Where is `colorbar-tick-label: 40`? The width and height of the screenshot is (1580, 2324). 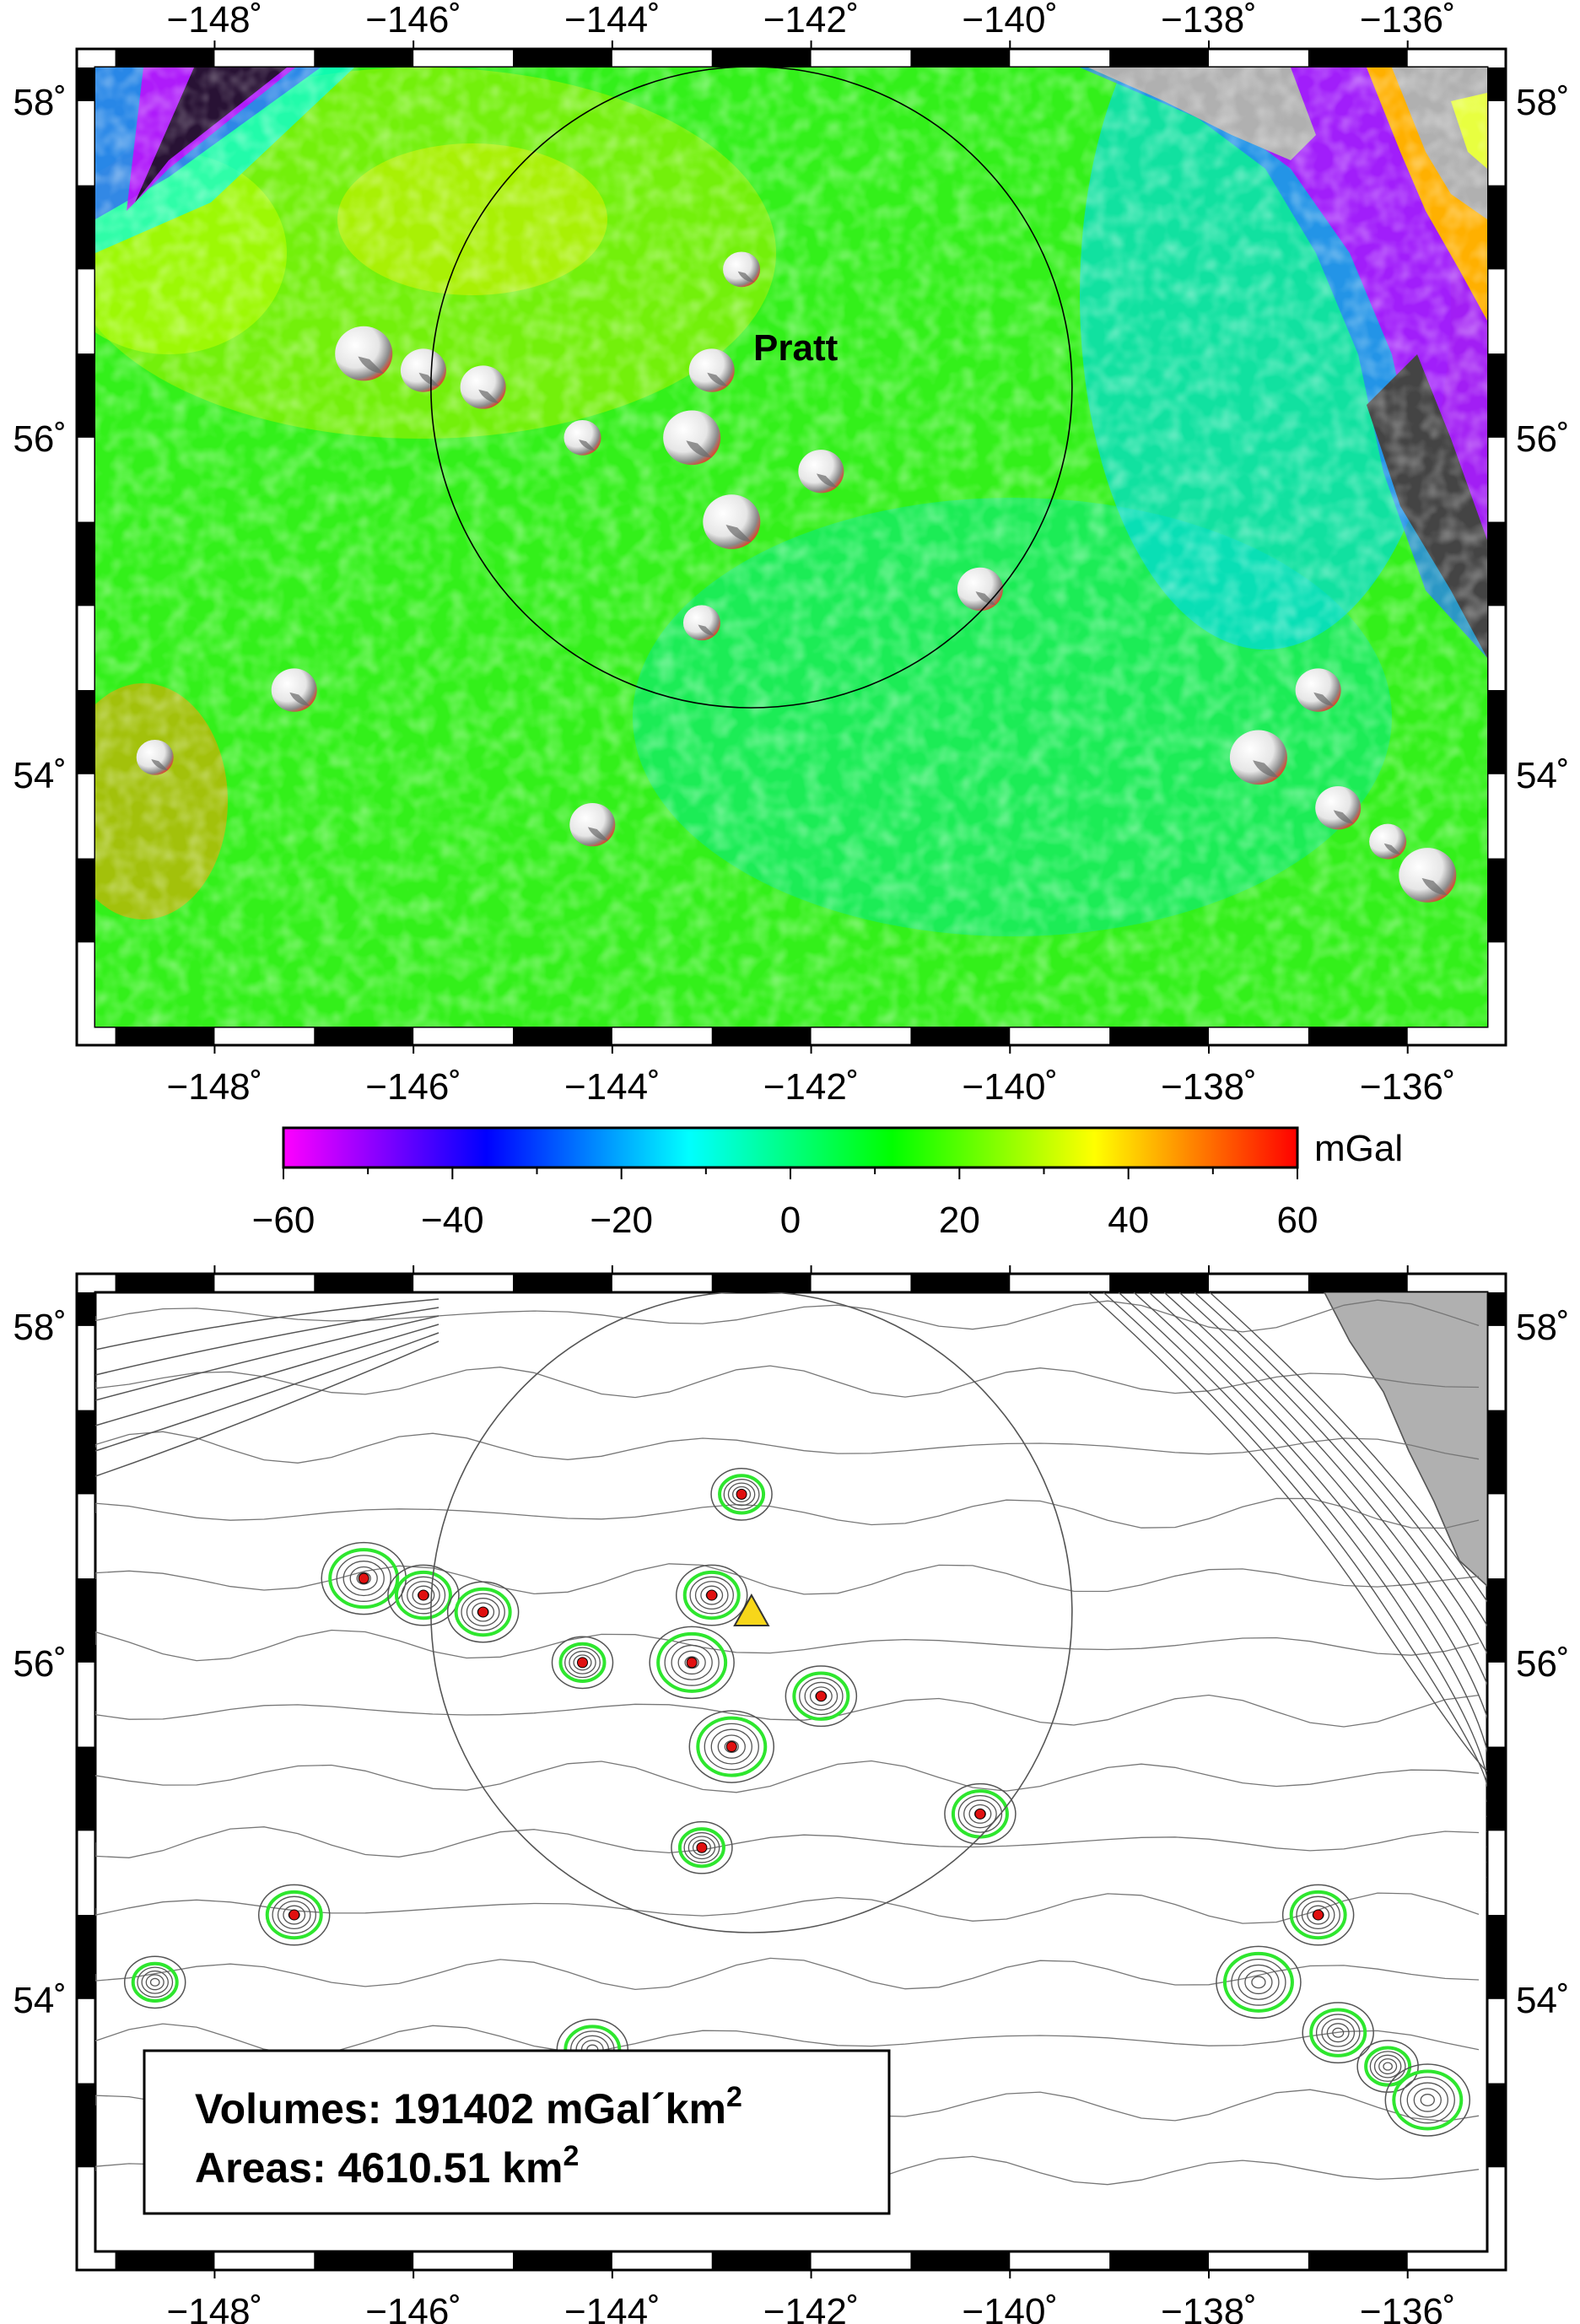 colorbar-tick-label: 40 is located at coordinates (1128, 1220).